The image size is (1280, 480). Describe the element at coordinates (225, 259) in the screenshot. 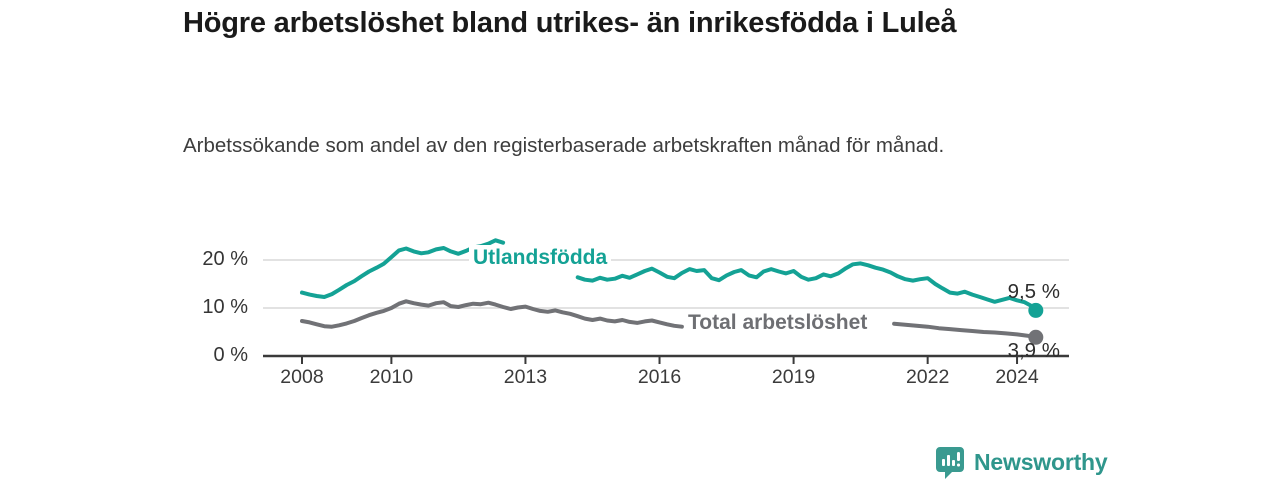

I see `y-tick-label: 20 %` at that location.